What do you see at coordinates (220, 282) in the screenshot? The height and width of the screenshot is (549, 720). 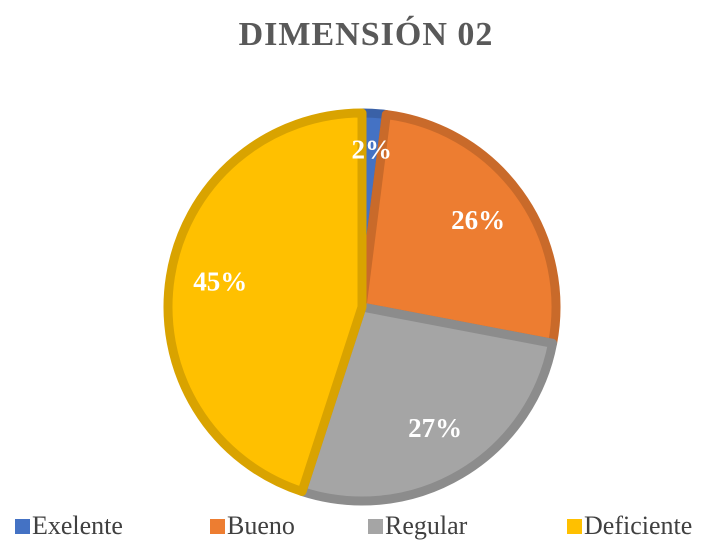 I see `data-label: 45%` at bounding box center [220, 282].